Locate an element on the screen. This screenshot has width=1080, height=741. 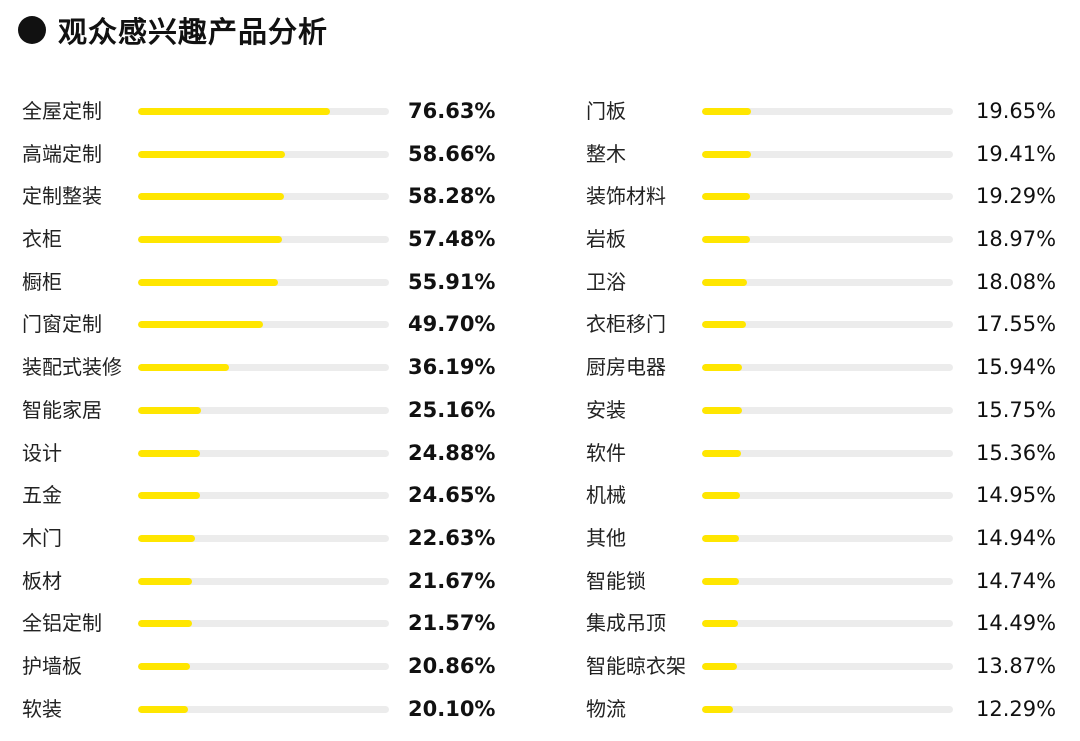
bar-value-label: 19.41% is located at coordinates (1016, 153).